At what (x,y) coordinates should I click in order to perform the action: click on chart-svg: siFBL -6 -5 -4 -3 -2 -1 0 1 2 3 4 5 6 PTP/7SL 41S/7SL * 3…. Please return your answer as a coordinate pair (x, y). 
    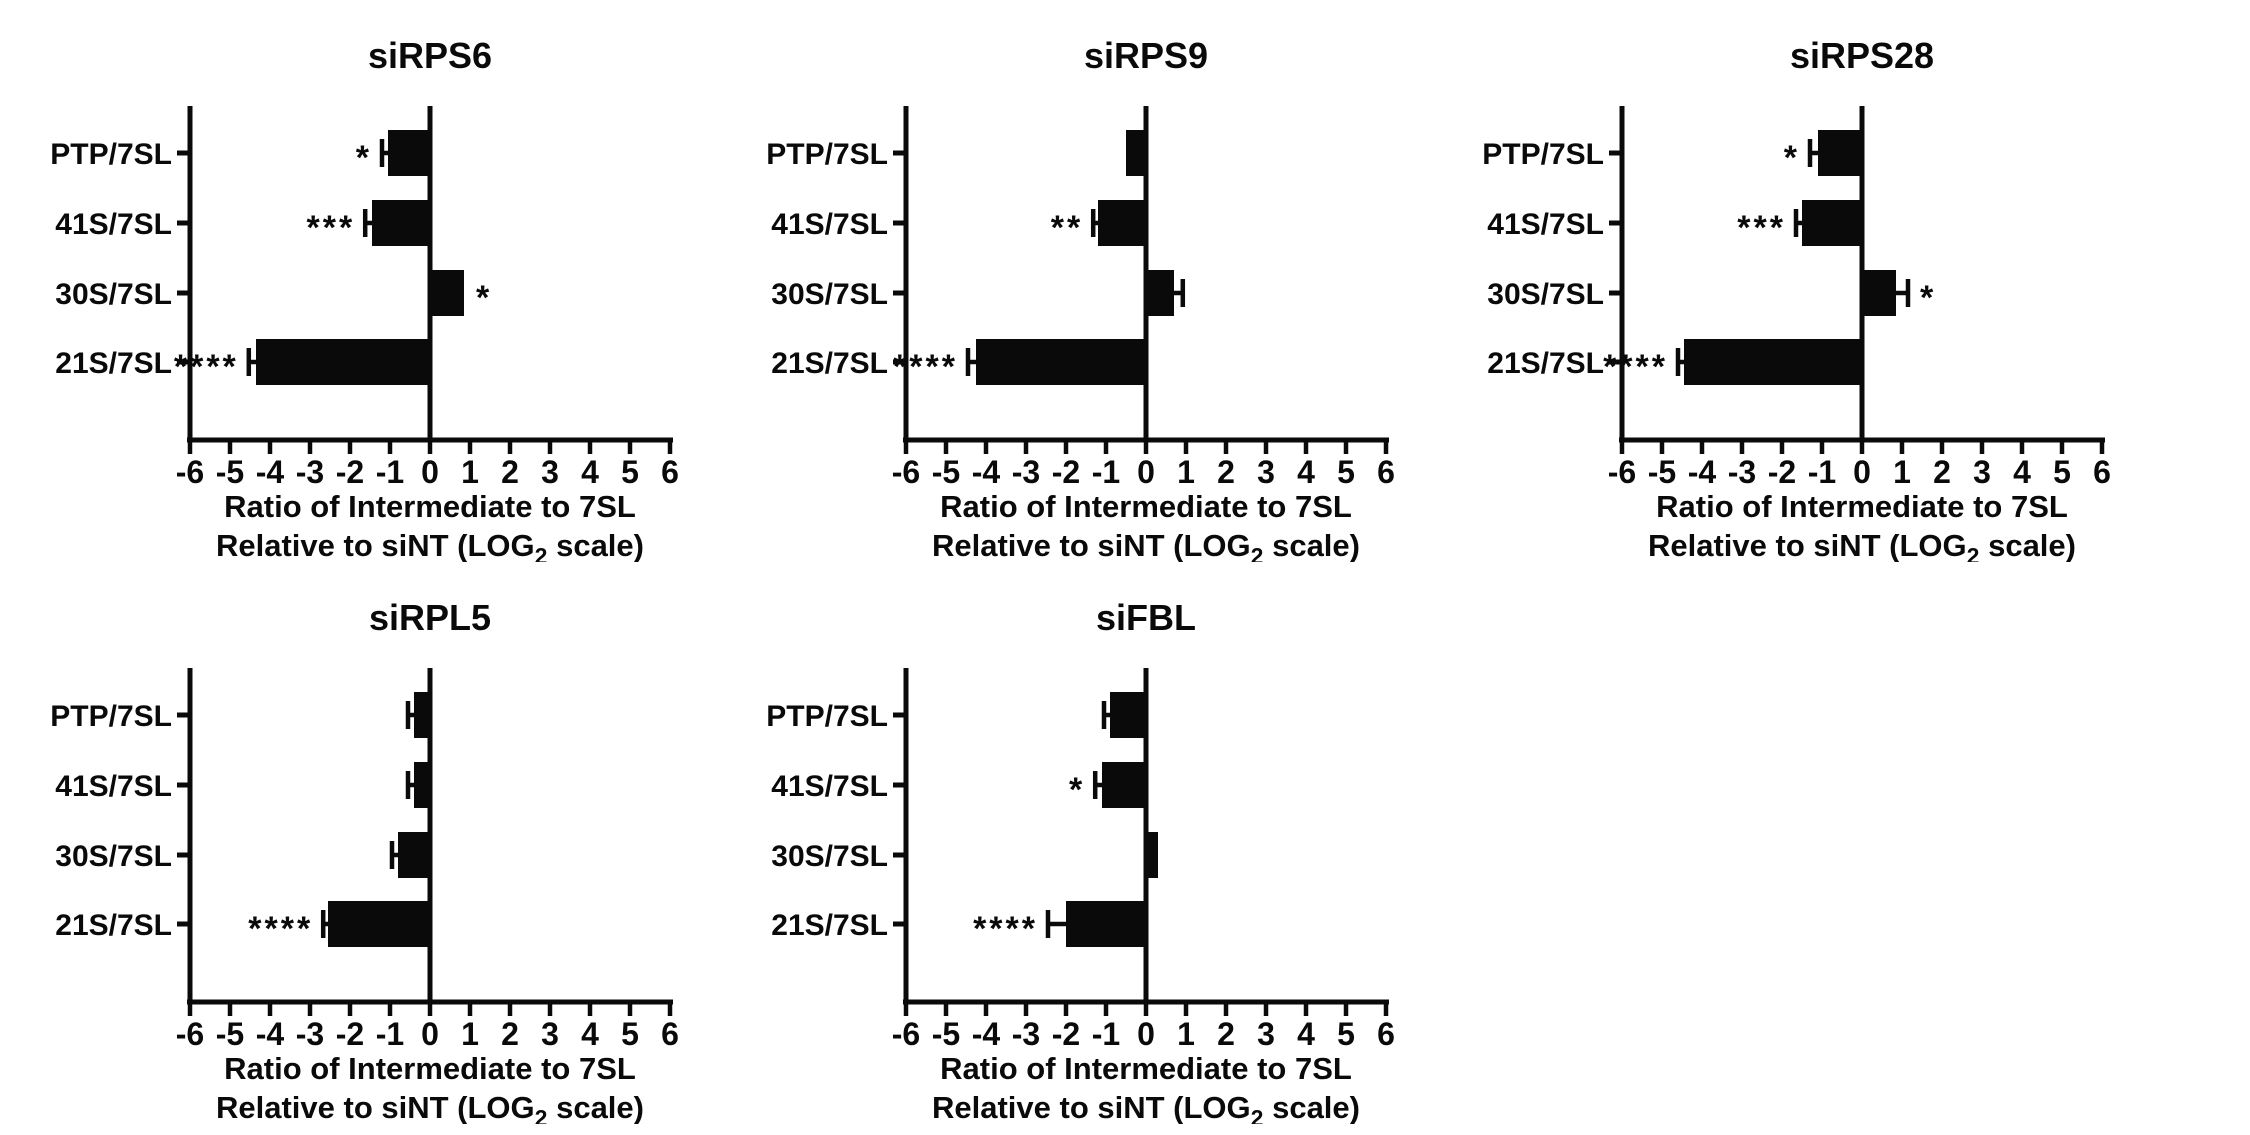
    Looking at the image, I should click on (1080, 860).